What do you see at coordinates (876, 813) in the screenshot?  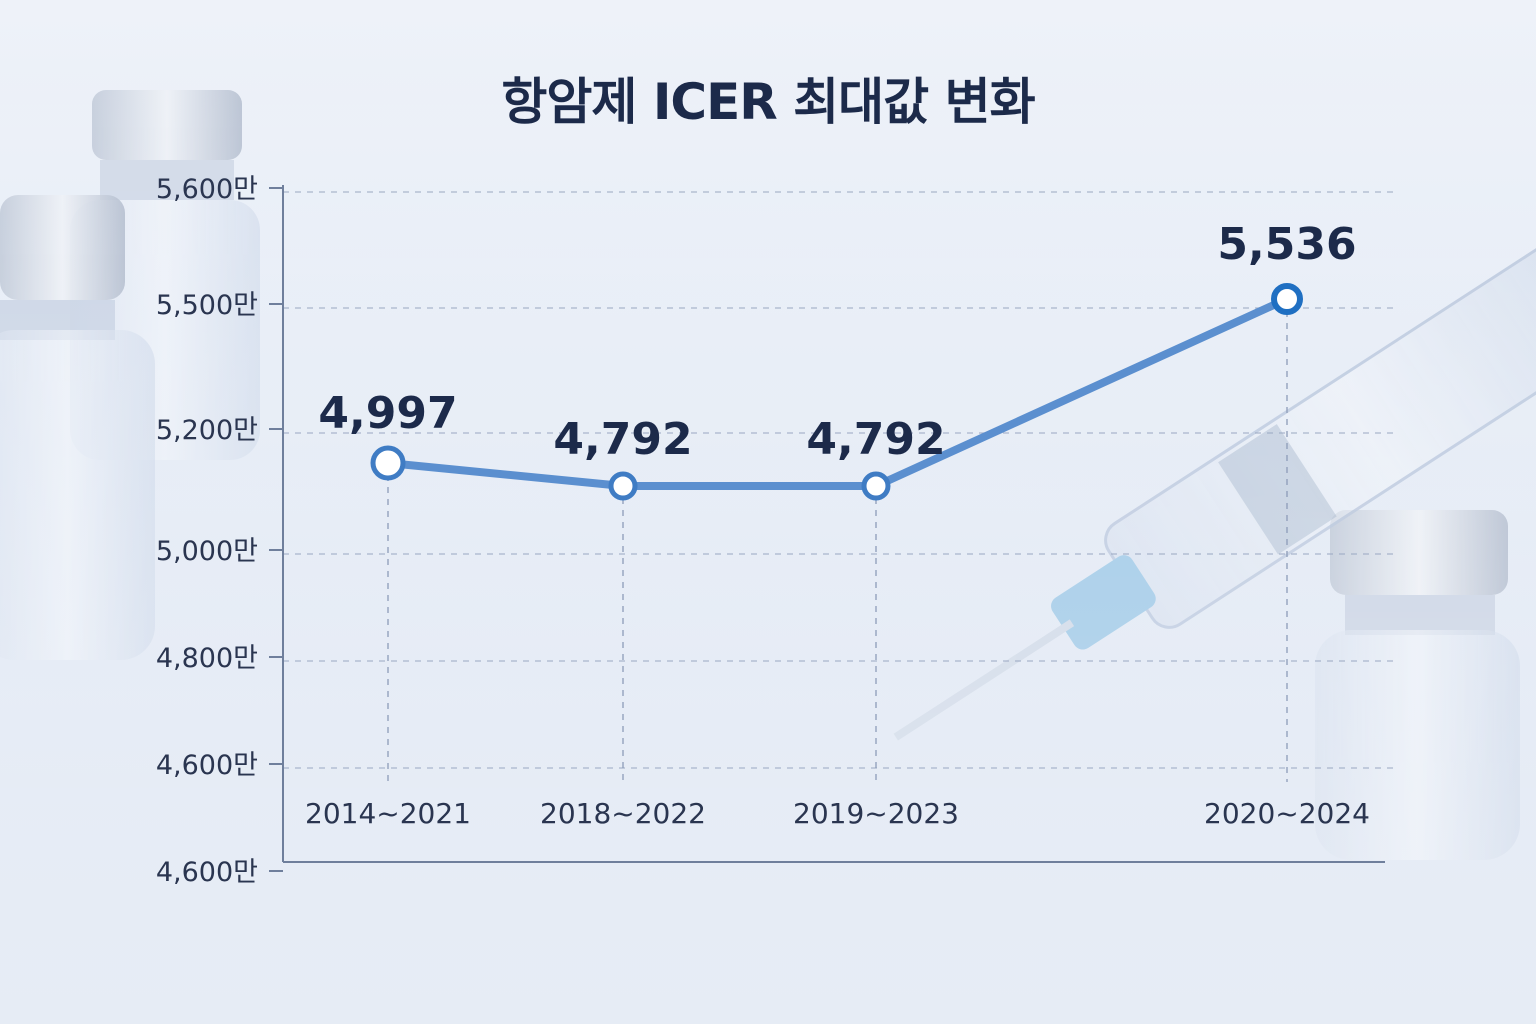 I see `x-tick-label: 2019~2023` at bounding box center [876, 813].